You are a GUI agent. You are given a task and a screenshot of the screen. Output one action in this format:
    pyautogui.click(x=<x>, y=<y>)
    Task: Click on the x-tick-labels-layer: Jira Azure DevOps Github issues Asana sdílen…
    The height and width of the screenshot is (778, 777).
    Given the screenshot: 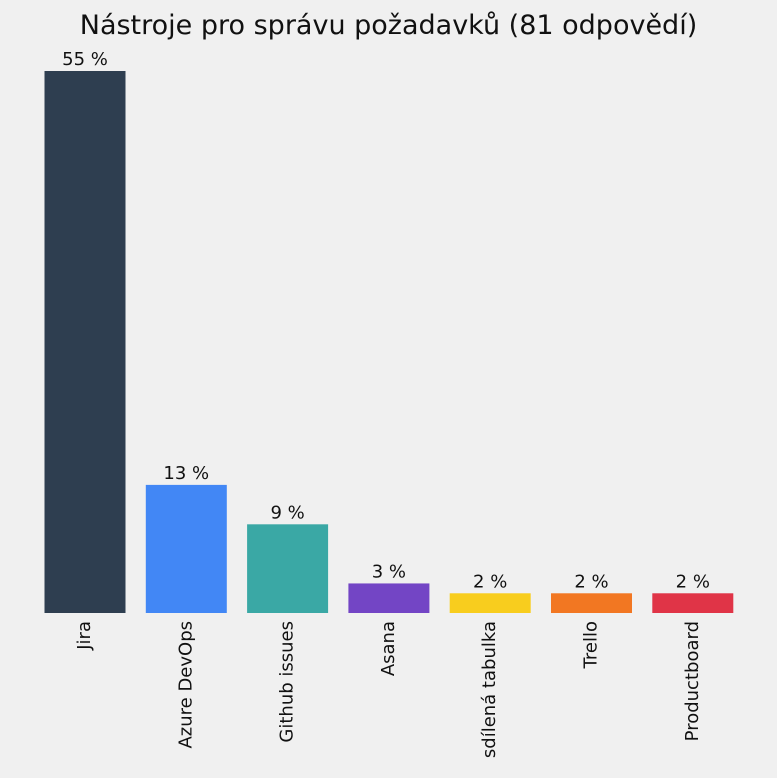 What is the action you would take?
    pyautogui.click(x=388, y=689)
    